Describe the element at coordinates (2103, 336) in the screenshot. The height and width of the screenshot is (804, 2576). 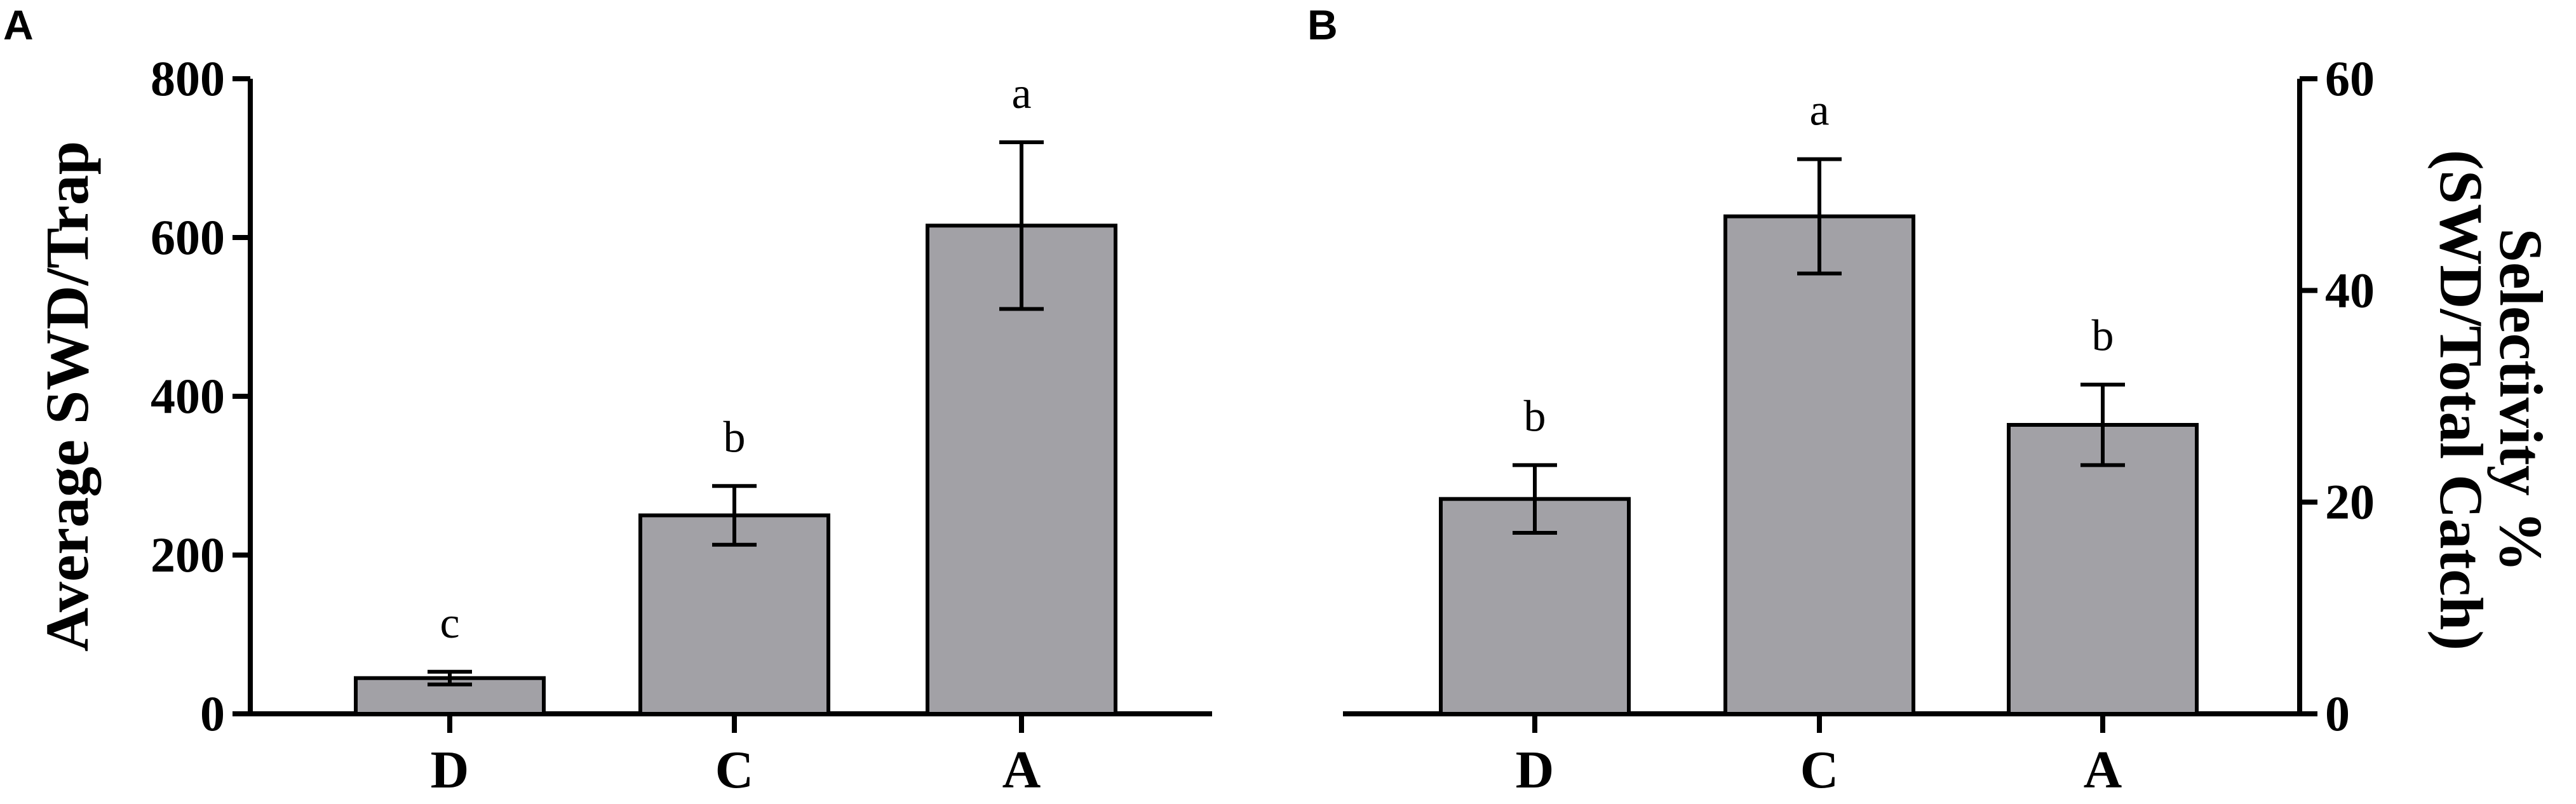
I see `panel-b-significance-A: b` at that location.